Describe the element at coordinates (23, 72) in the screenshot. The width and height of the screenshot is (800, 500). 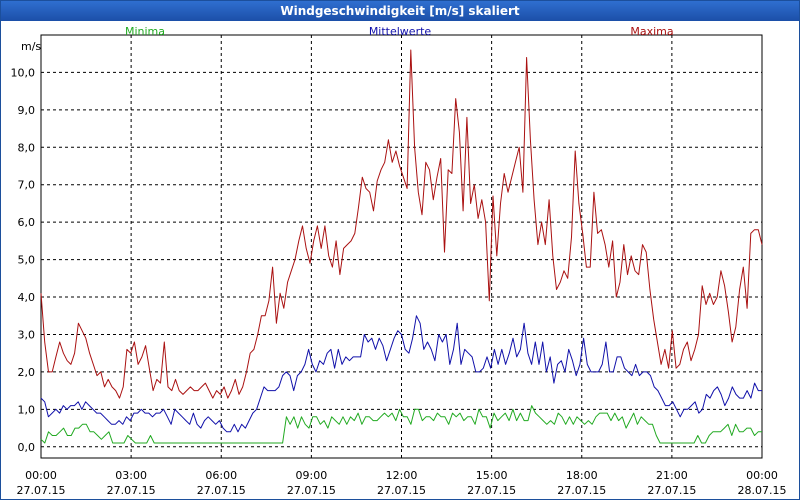
I see `y-tick-label: 10,0` at that location.